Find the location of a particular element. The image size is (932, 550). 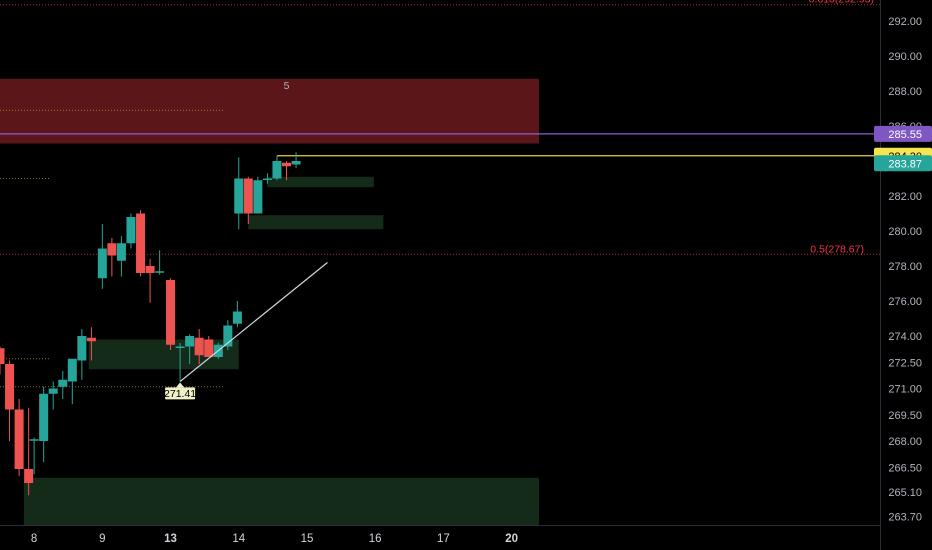

low-marker-icon is located at coordinates (180, 385).